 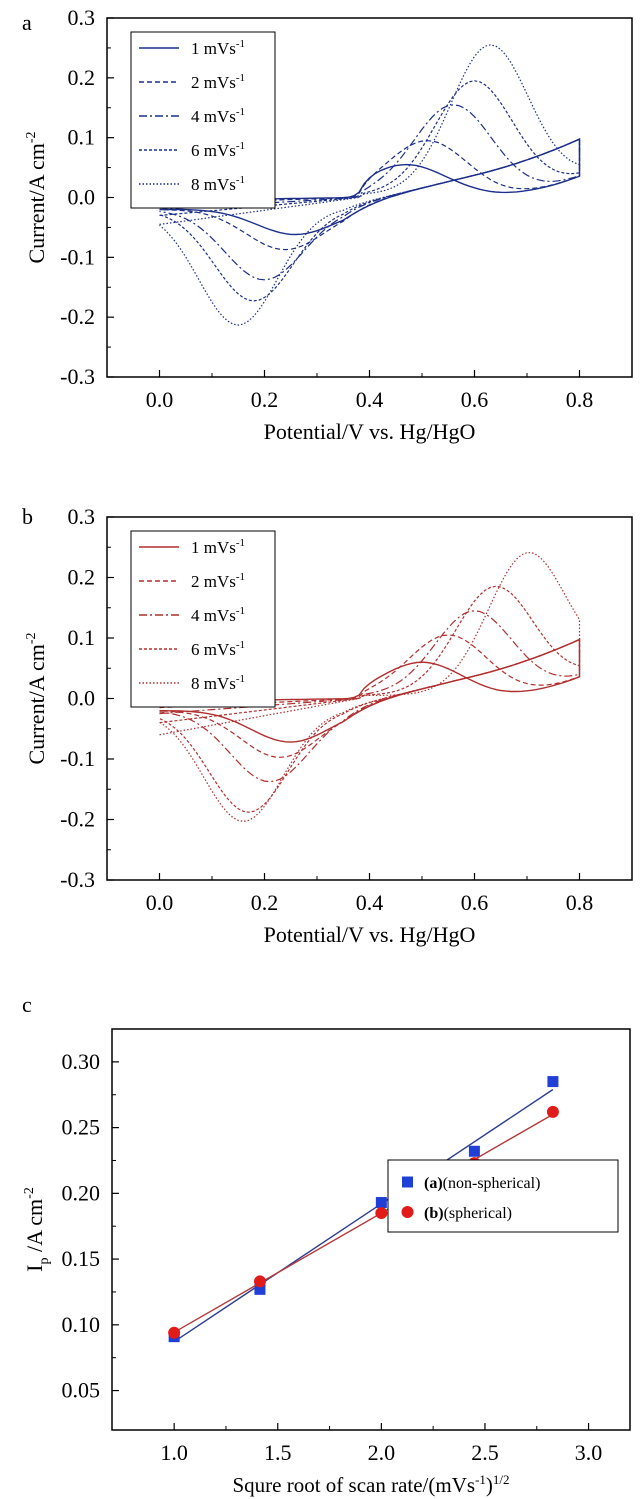 I want to click on fit-line-a, so click(x=363, y=1215).